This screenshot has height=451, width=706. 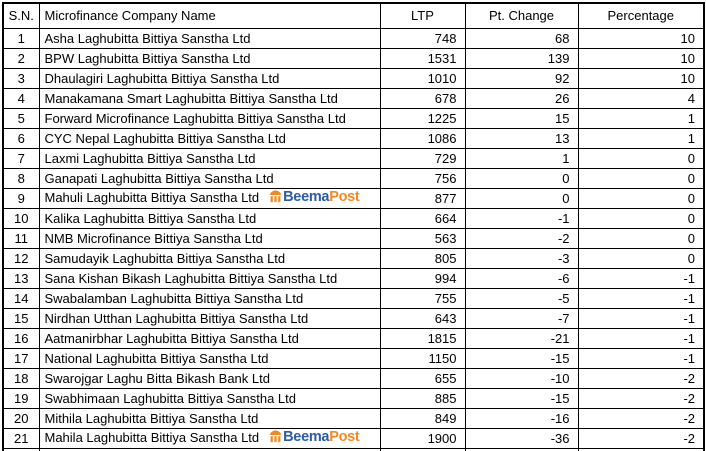 What do you see at coordinates (521, 278) in the screenshot?
I see `pt-change-cell: -6` at bounding box center [521, 278].